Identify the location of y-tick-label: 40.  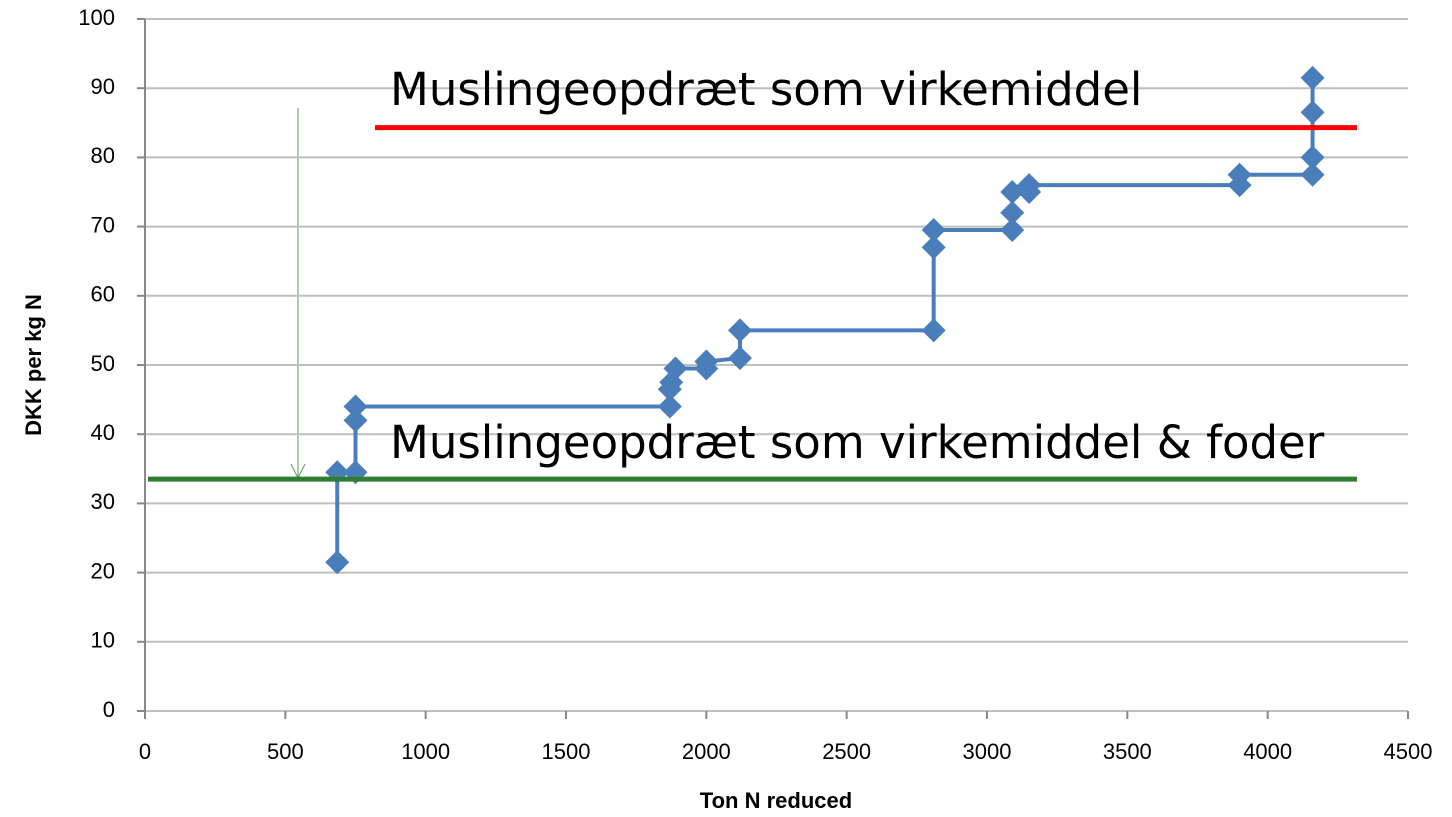
(103, 432).